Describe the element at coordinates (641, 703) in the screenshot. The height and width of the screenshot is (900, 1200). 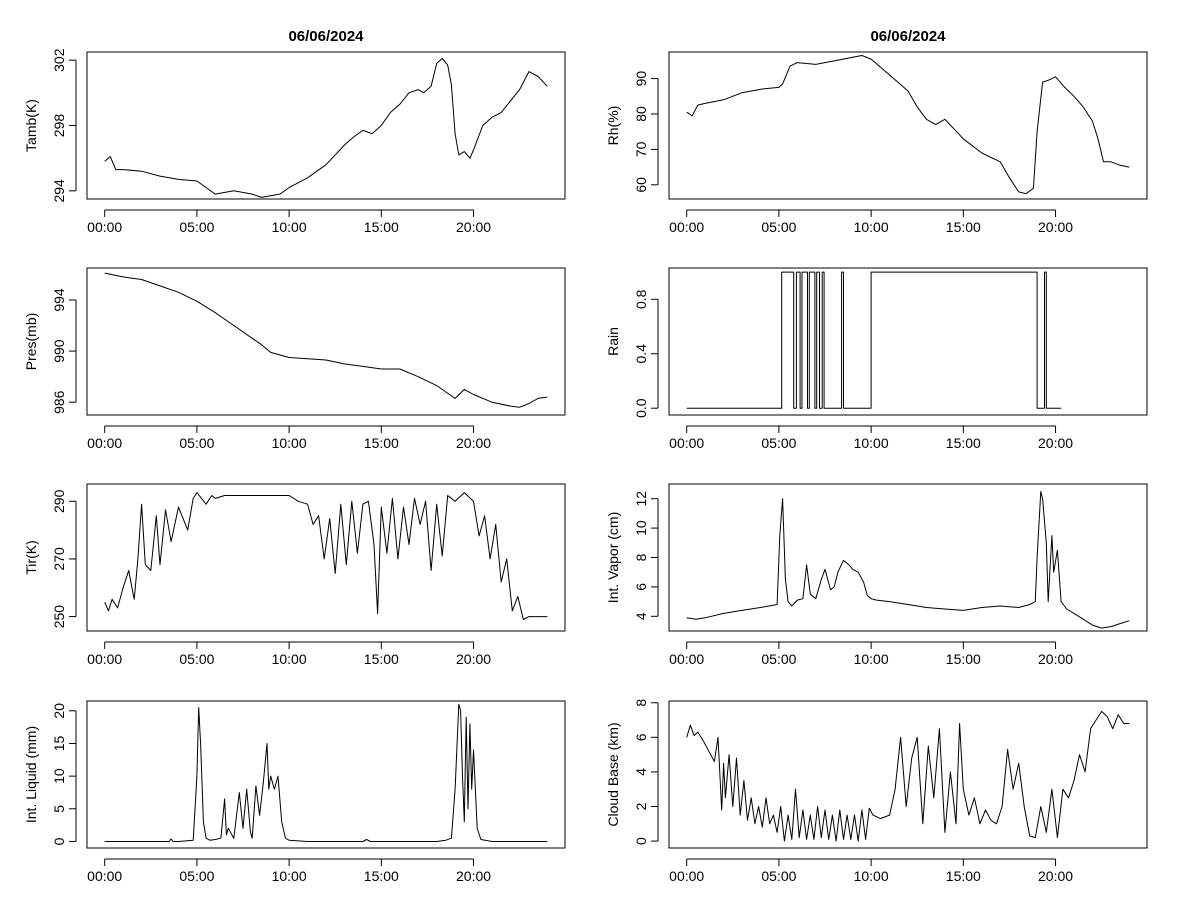
I see `y-tick-label-cloud-base: 8` at that location.